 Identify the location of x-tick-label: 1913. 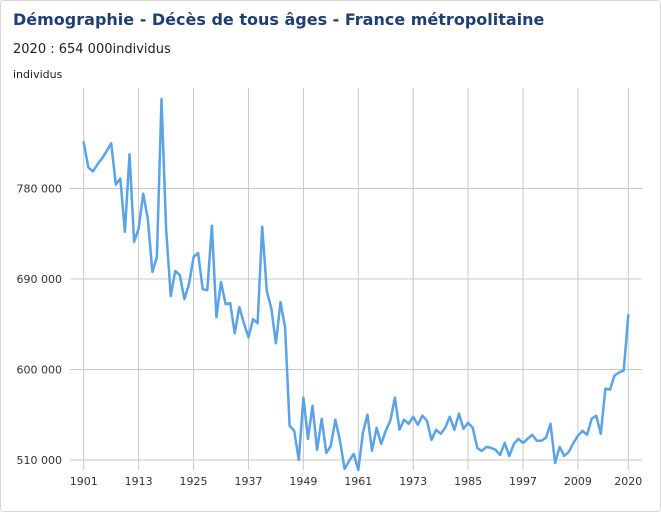
(139, 481).